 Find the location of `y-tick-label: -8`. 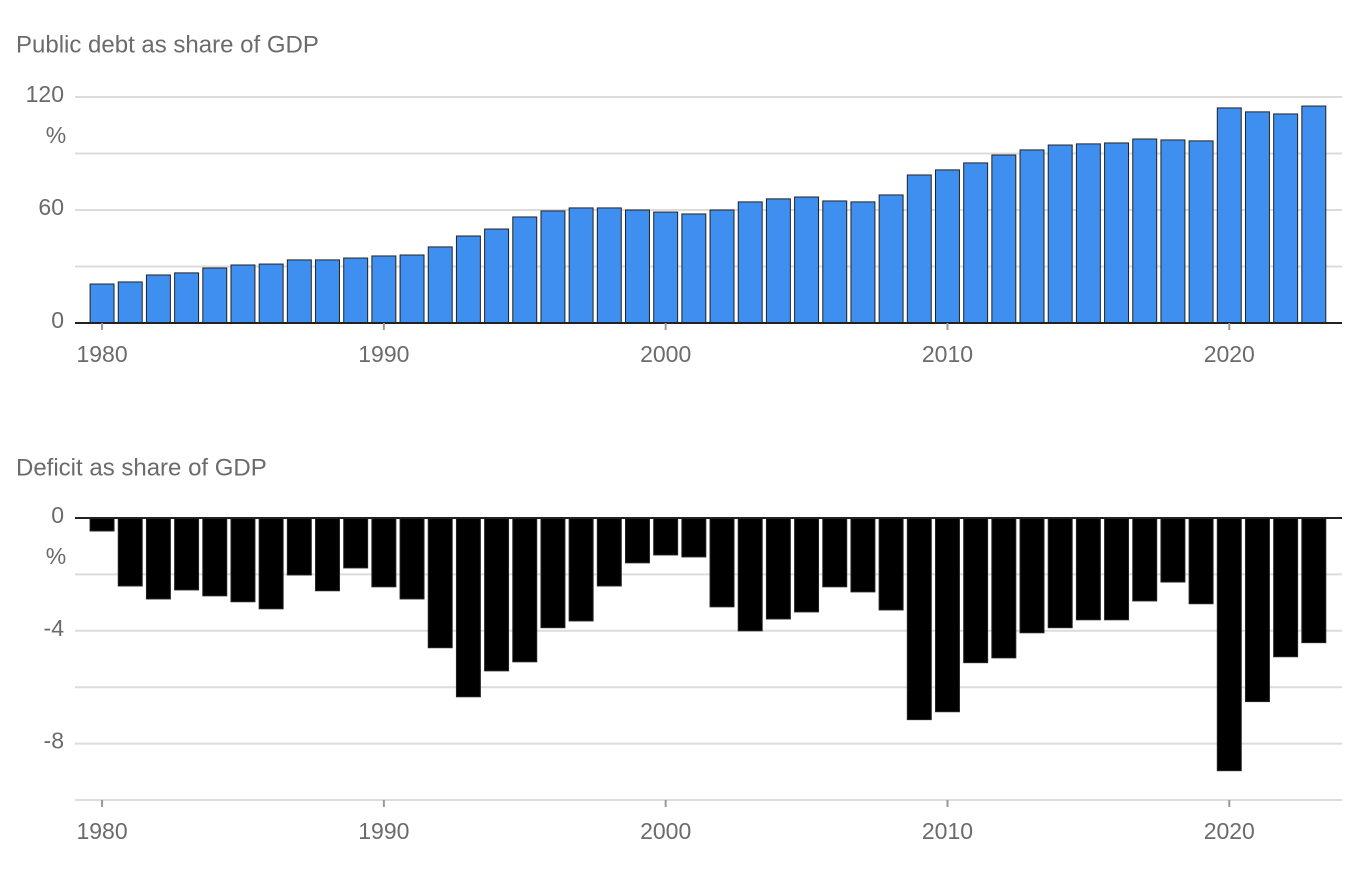

y-tick-label: -8 is located at coordinates (54, 741).